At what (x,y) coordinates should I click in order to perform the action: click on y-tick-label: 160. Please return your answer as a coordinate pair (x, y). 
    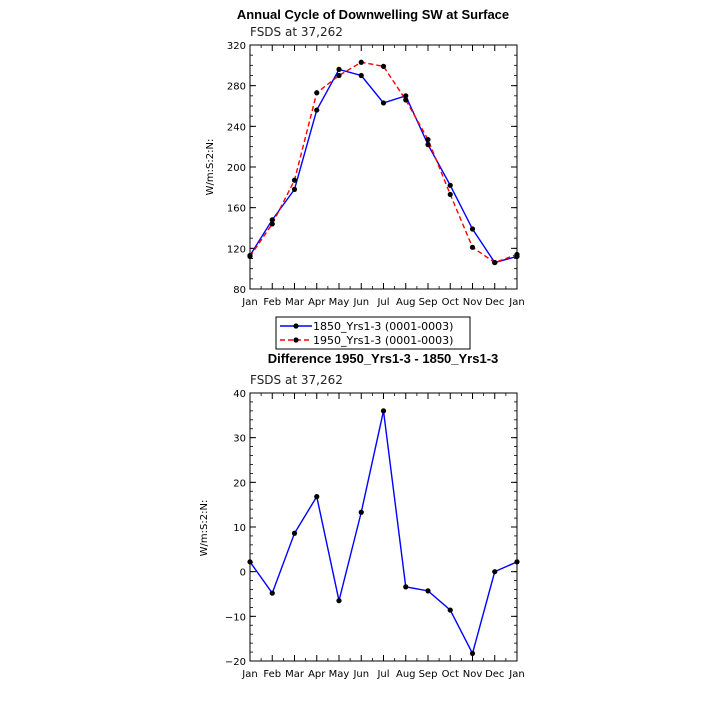
    Looking at the image, I should click on (236, 209).